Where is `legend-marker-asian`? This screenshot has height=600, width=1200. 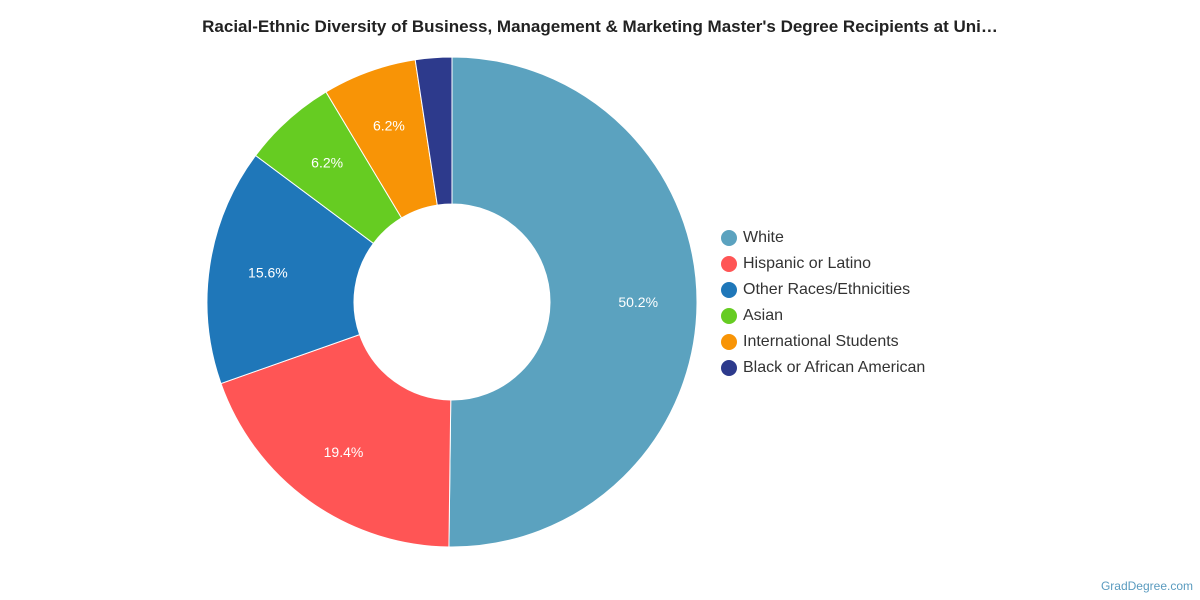 legend-marker-asian is located at coordinates (729, 316).